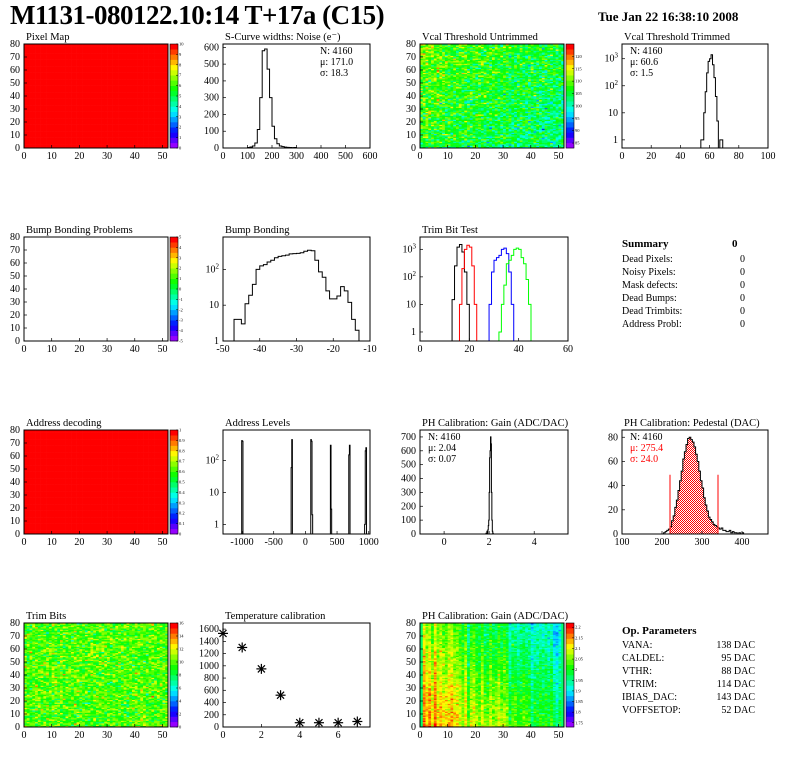  Describe the element at coordinates (321, 156) in the screenshot. I see `x-tick-label: 400` at that location.